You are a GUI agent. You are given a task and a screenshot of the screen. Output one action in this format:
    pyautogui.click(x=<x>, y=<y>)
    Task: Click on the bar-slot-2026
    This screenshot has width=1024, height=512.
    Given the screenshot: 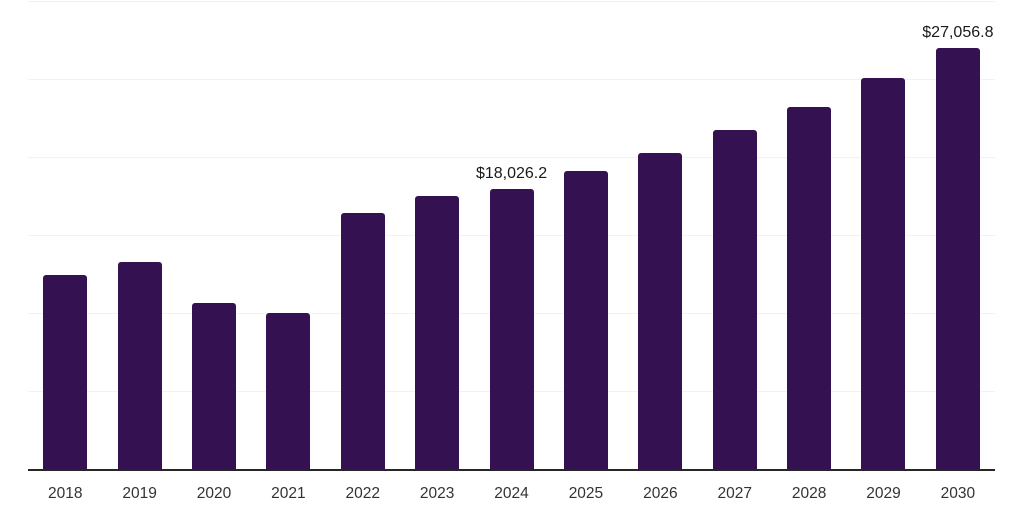 What is the action you would take?
    pyautogui.click(x=660, y=236)
    